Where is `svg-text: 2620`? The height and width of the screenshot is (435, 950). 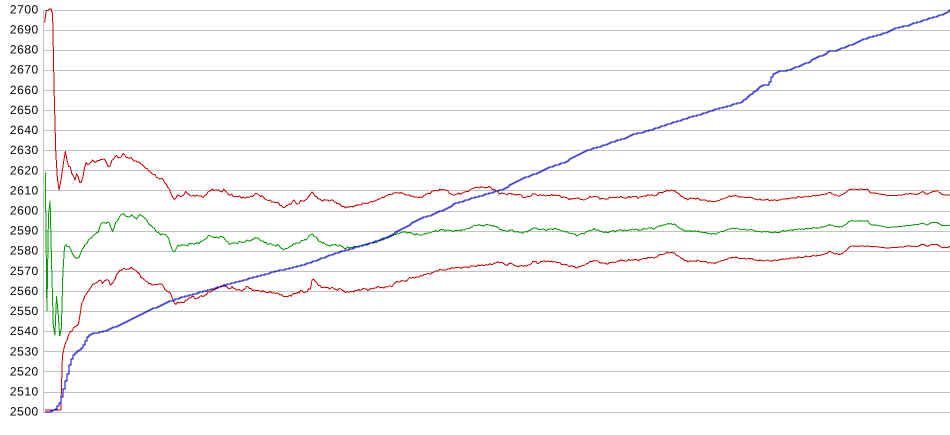
svg-text: 2620 is located at coordinates (24, 170).